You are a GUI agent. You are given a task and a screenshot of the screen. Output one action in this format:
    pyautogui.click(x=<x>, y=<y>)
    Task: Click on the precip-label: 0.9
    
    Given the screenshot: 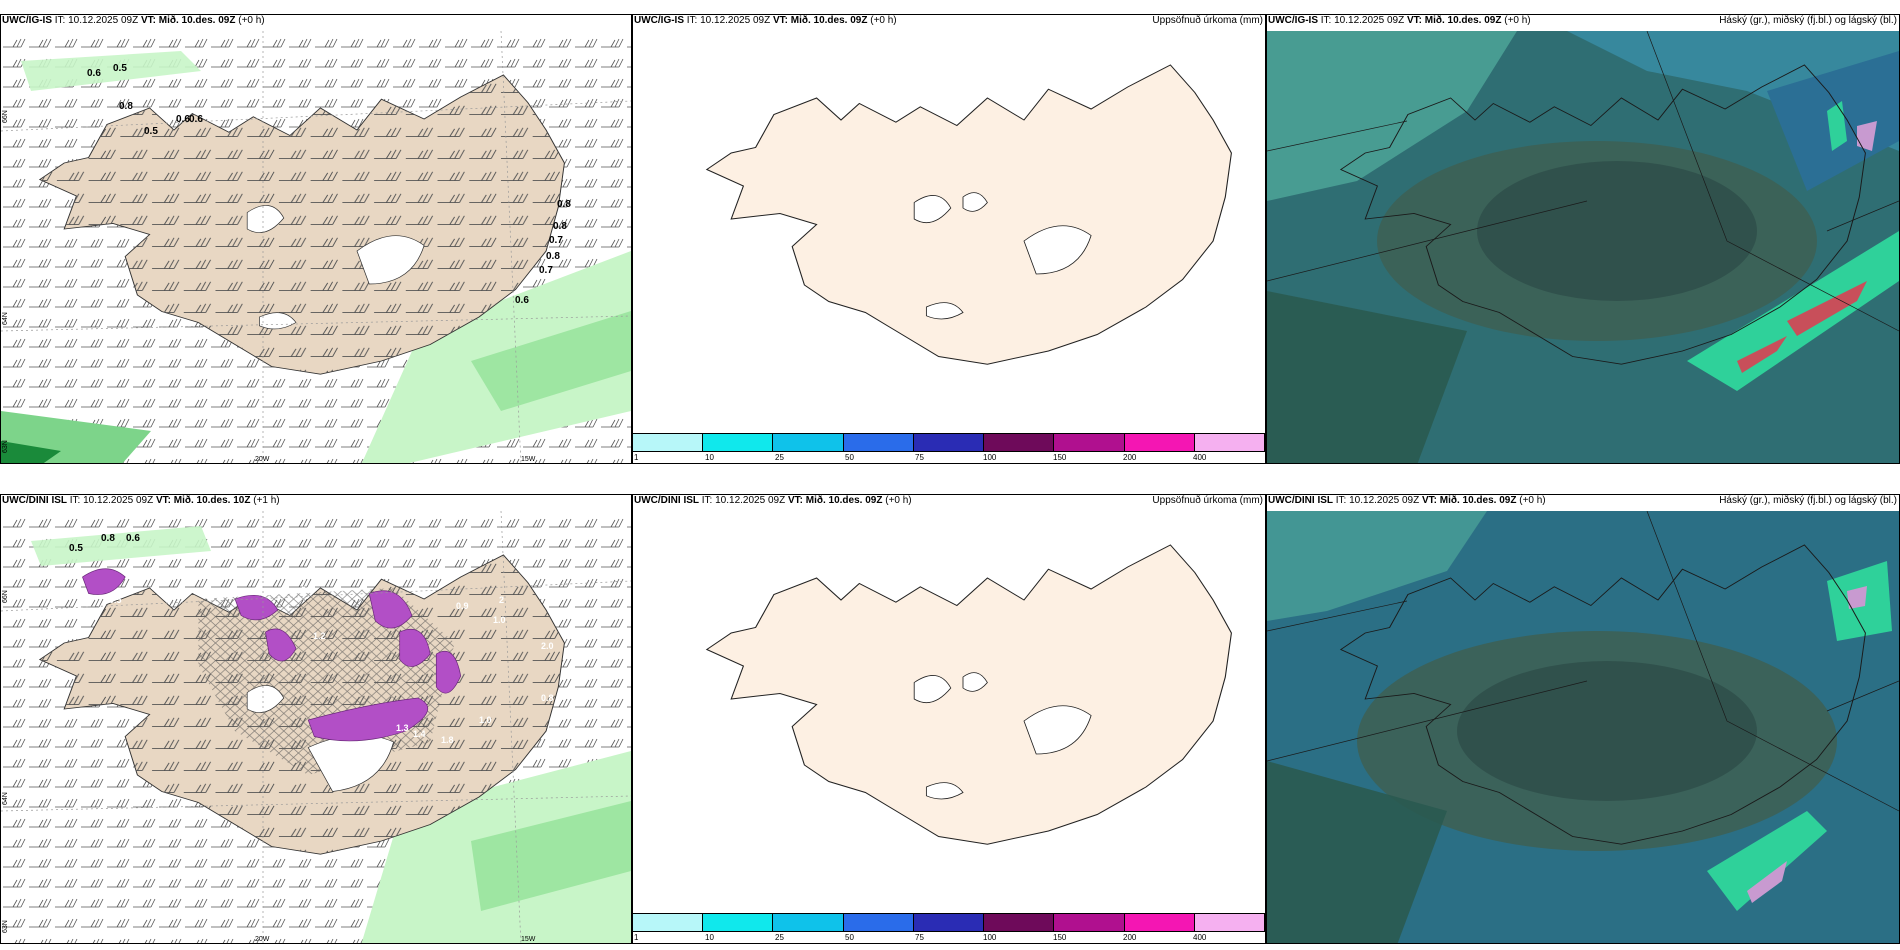 What is the action you would take?
    pyautogui.click(x=462, y=606)
    